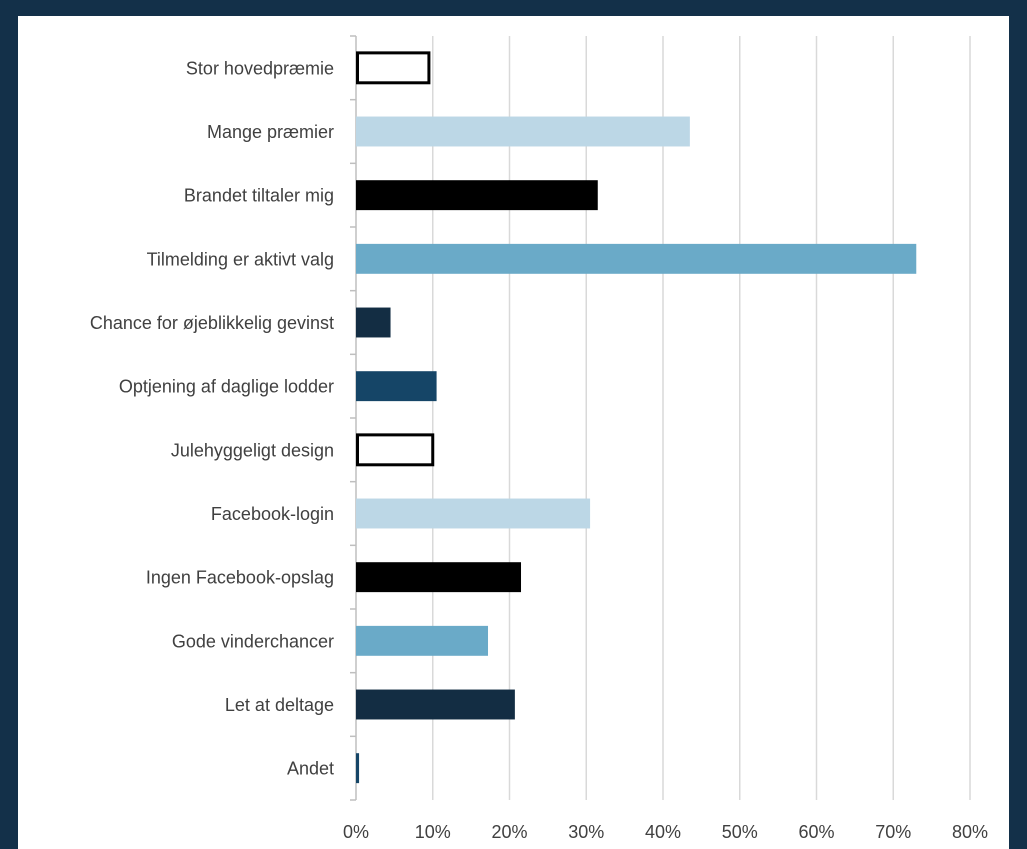 The image size is (1027, 849). What do you see at coordinates (970, 832) in the screenshot?
I see `x-tick-label: 80%` at bounding box center [970, 832].